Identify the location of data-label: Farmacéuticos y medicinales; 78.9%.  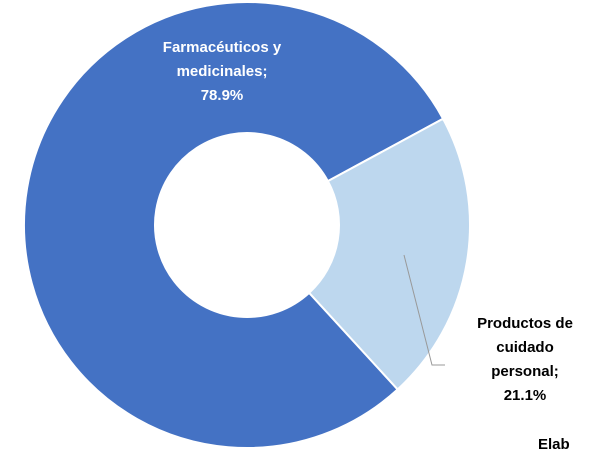
(222, 71).